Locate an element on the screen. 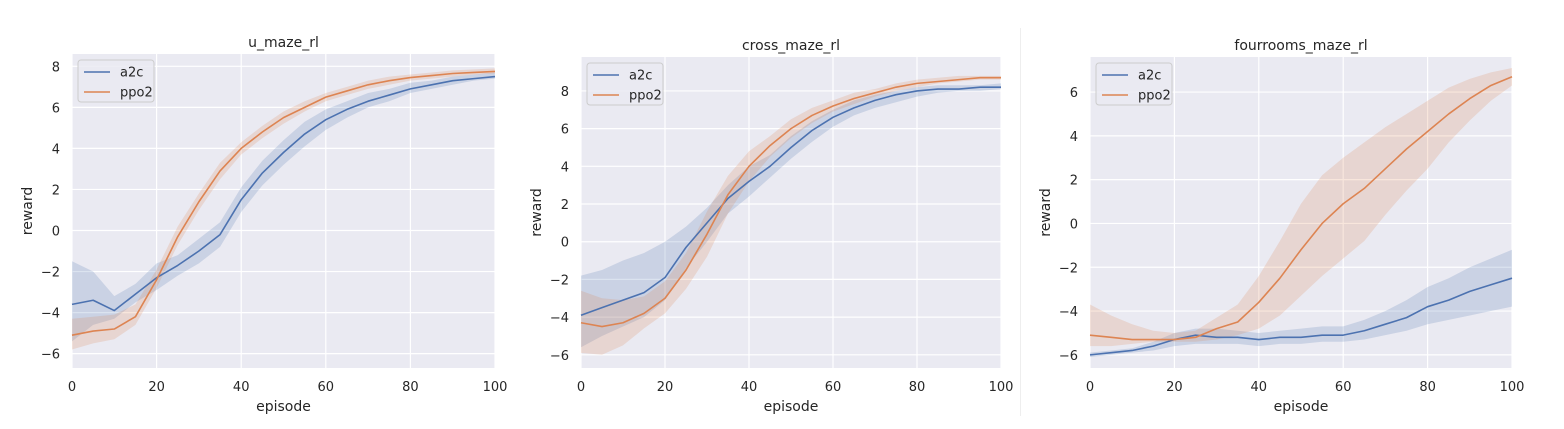  chart-title: fourrooms_maze_rl is located at coordinates (1300, 46).